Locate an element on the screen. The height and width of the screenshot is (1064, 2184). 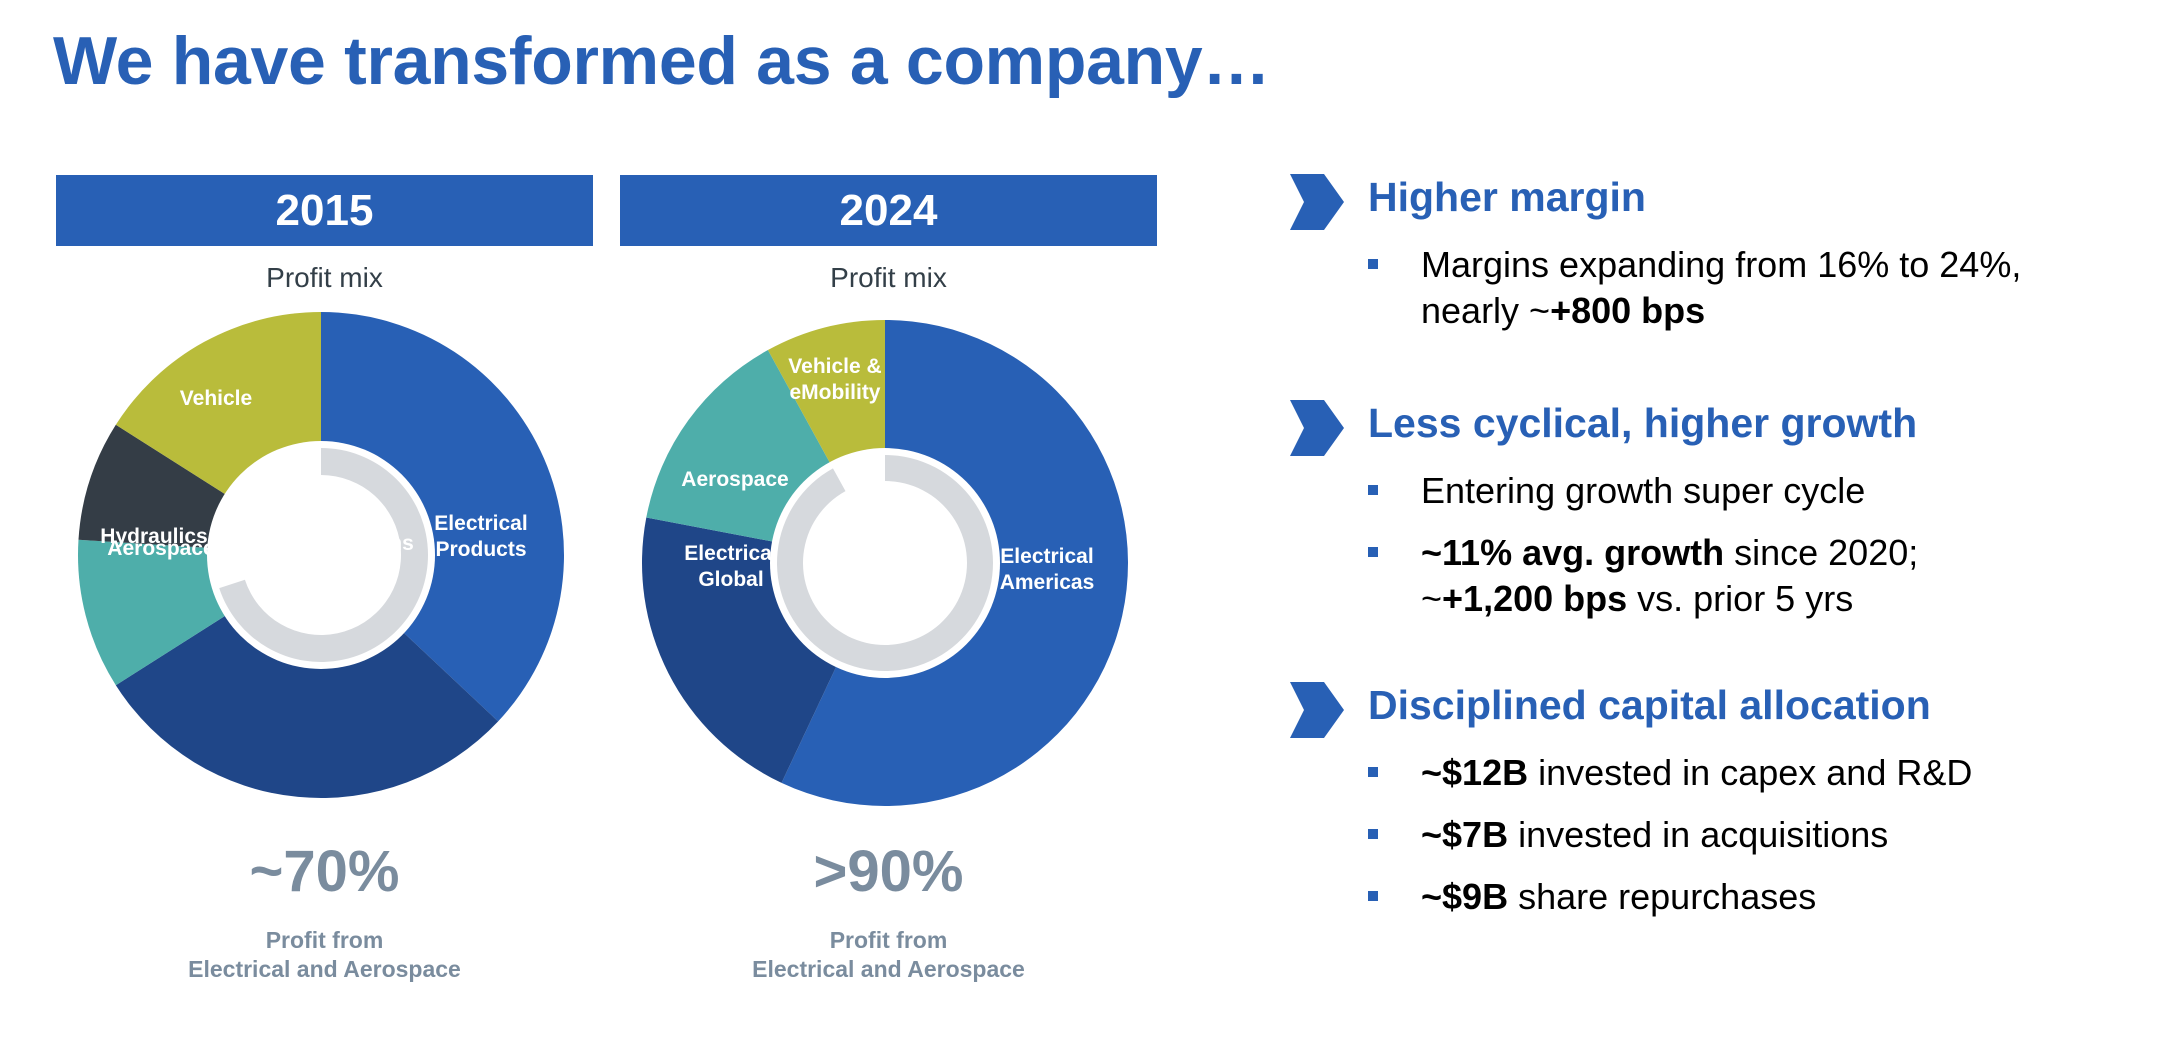
bullet-emphasis: +800 bps is located at coordinates (1628, 310).